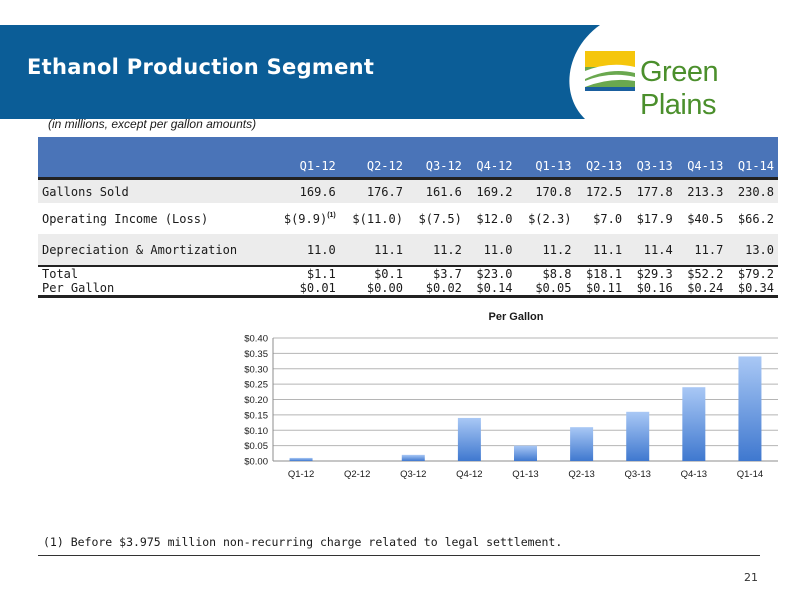 This screenshot has width=800, height=600. I want to click on row-label: Per Gallon, so click(155, 289).